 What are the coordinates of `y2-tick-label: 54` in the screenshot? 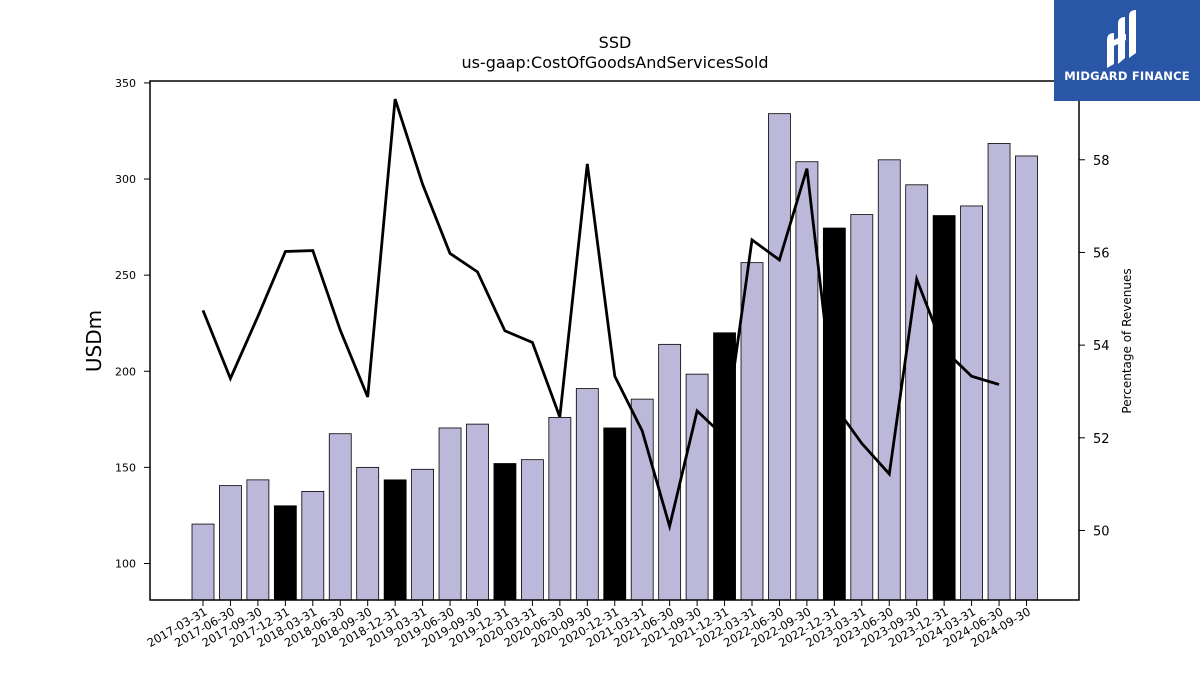 It's located at (1101, 346).